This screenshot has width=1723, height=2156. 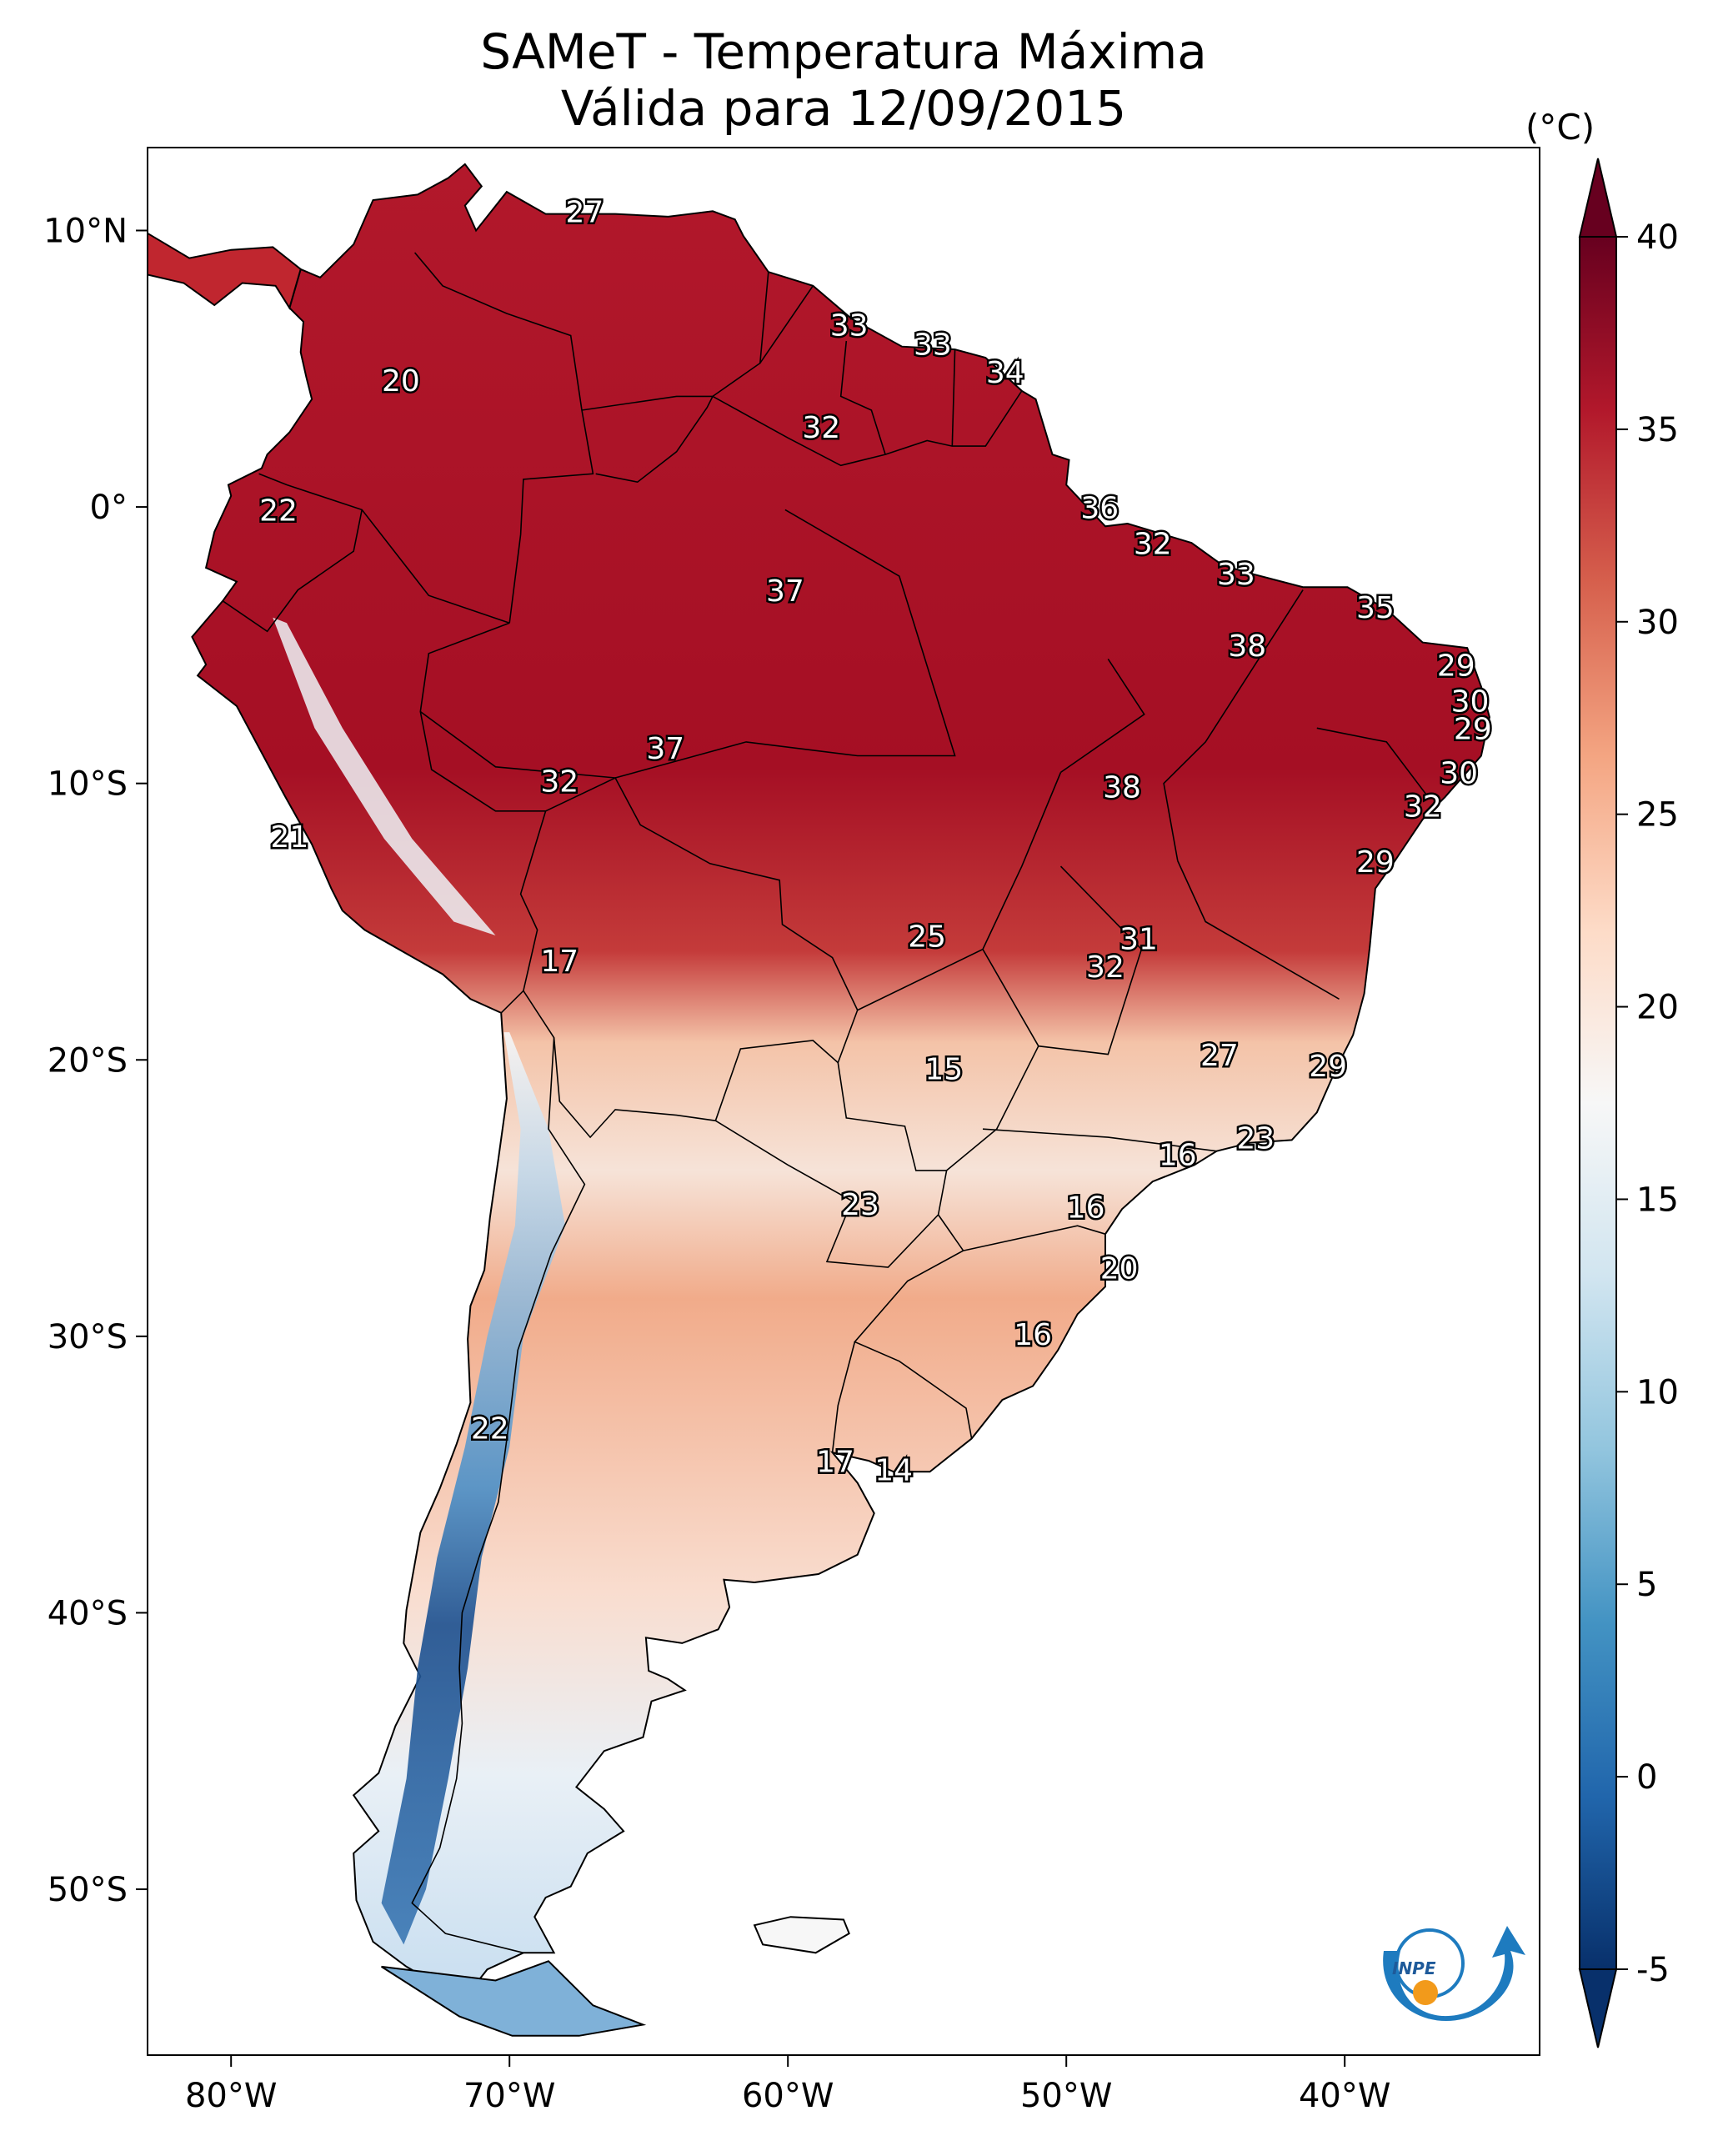 What do you see at coordinates (86, 231) in the screenshot?
I see `y-tick-label: 10°N` at bounding box center [86, 231].